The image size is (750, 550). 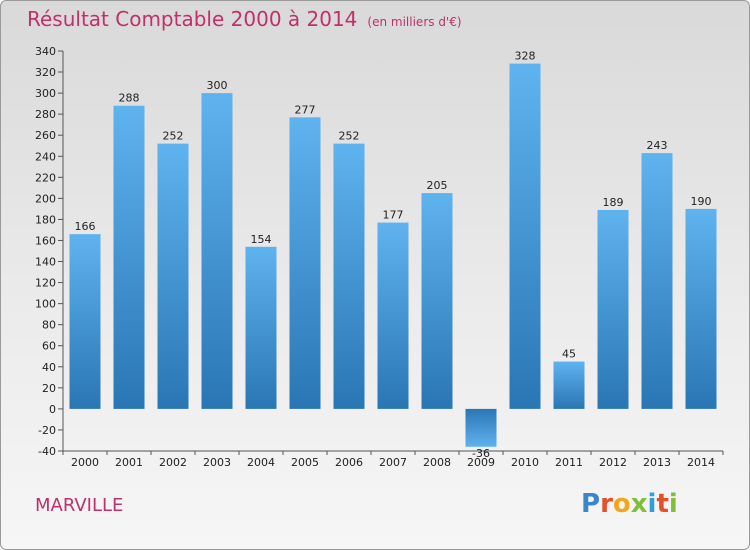 What do you see at coordinates (261, 462) in the screenshot?
I see `x-tick-label-2004: 2004` at bounding box center [261, 462].